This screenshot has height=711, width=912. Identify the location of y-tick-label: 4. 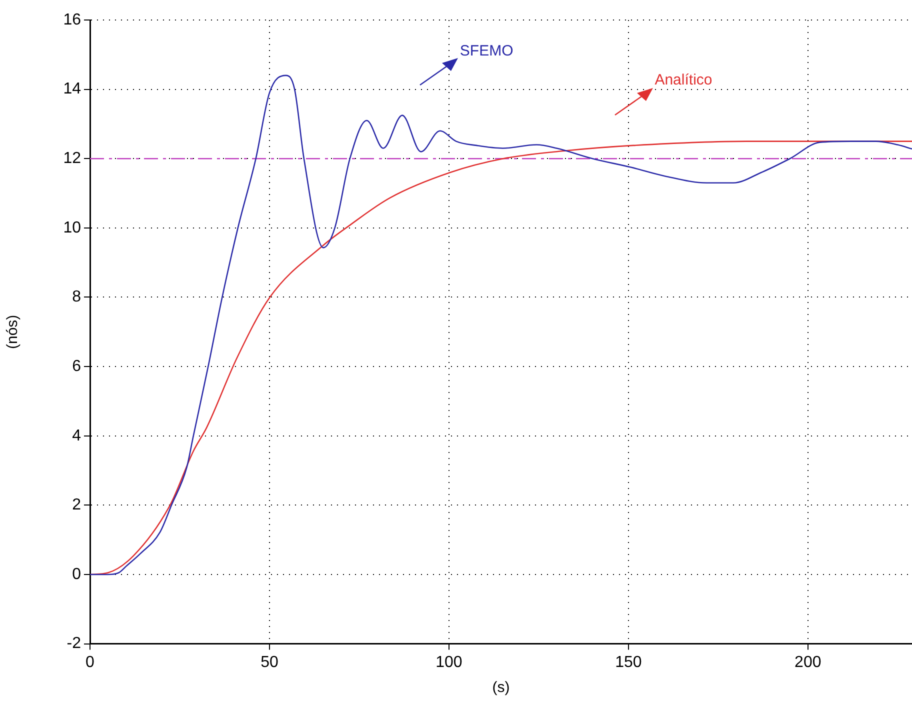
(77, 435).